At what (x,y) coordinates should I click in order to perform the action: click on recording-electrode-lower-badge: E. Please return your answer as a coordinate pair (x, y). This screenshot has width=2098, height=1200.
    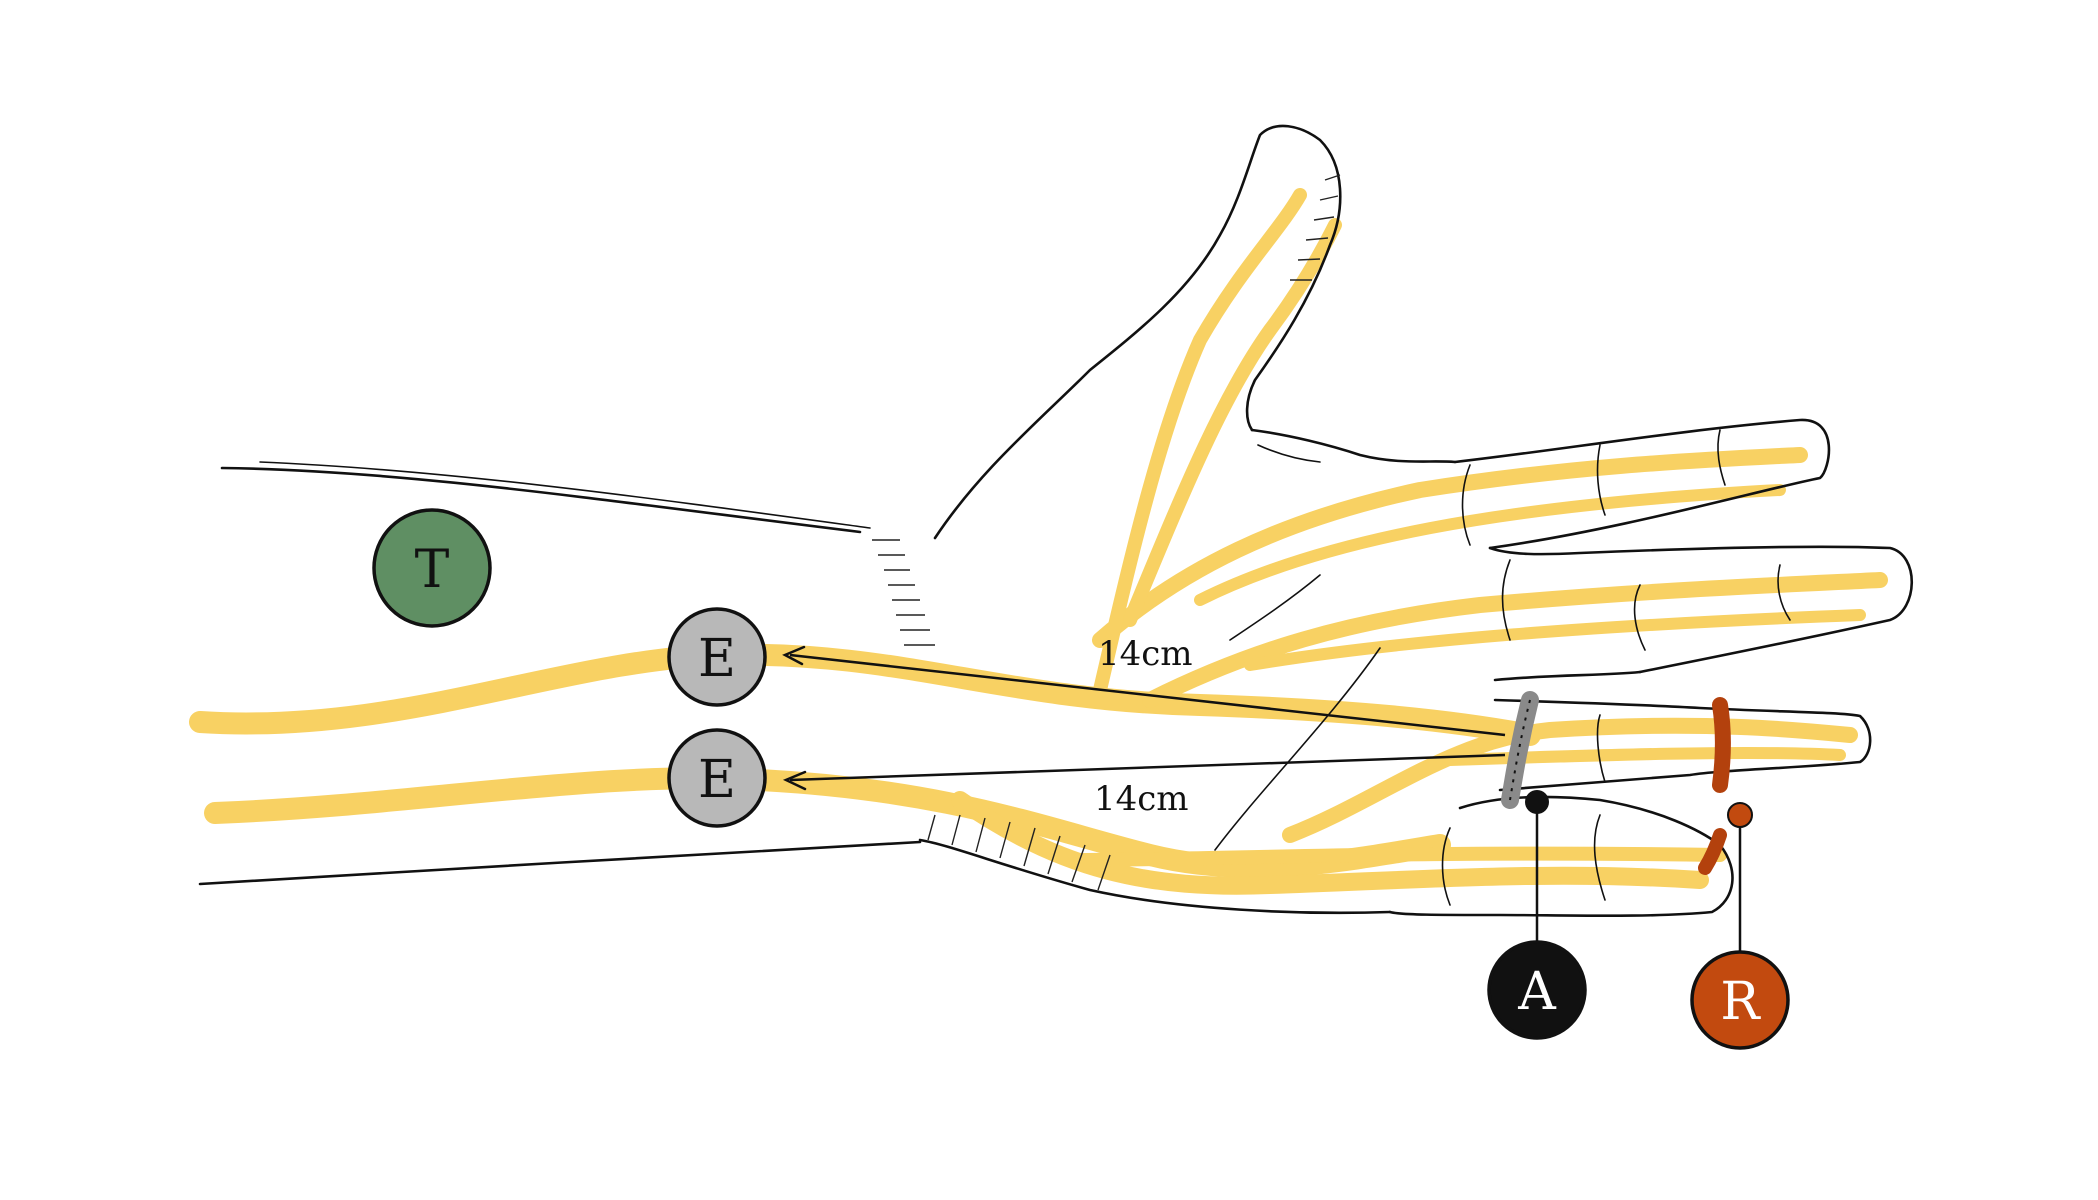
    Looking at the image, I should click on (717, 778).